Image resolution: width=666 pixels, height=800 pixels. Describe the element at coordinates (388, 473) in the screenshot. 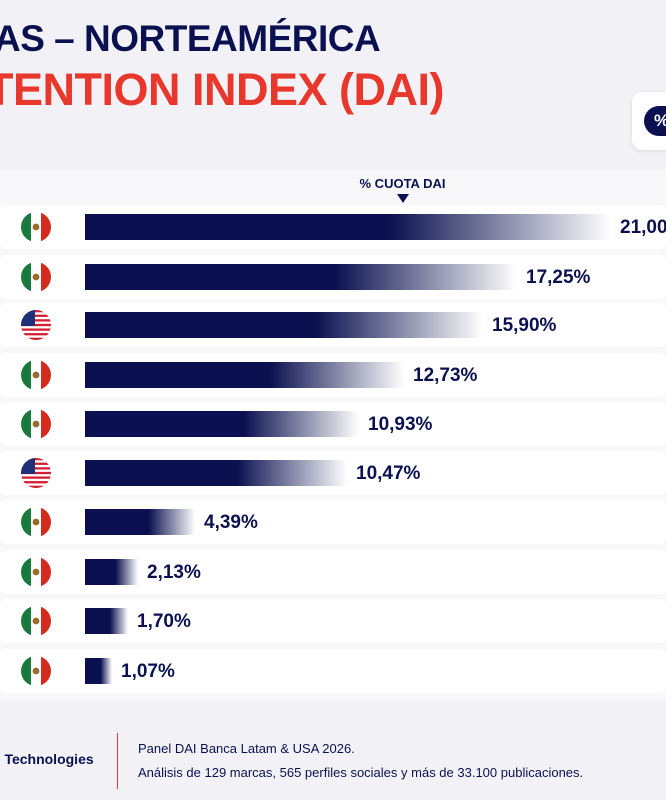

I see `bar-value-label: 10,47%` at that location.